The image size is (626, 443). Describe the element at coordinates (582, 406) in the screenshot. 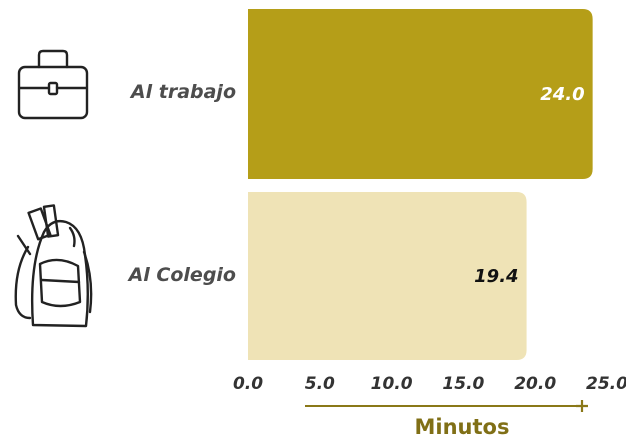

I see `x-axis-end-marker` at that location.